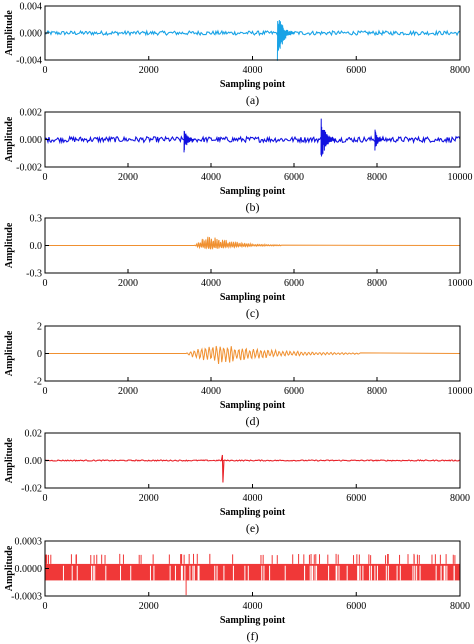 Image resolution: width=474 pixels, height=644 pixels. What do you see at coordinates (34, 274) in the screenshot?
I see `y-tick-label: -0.3` at bounding box center [34, 274].